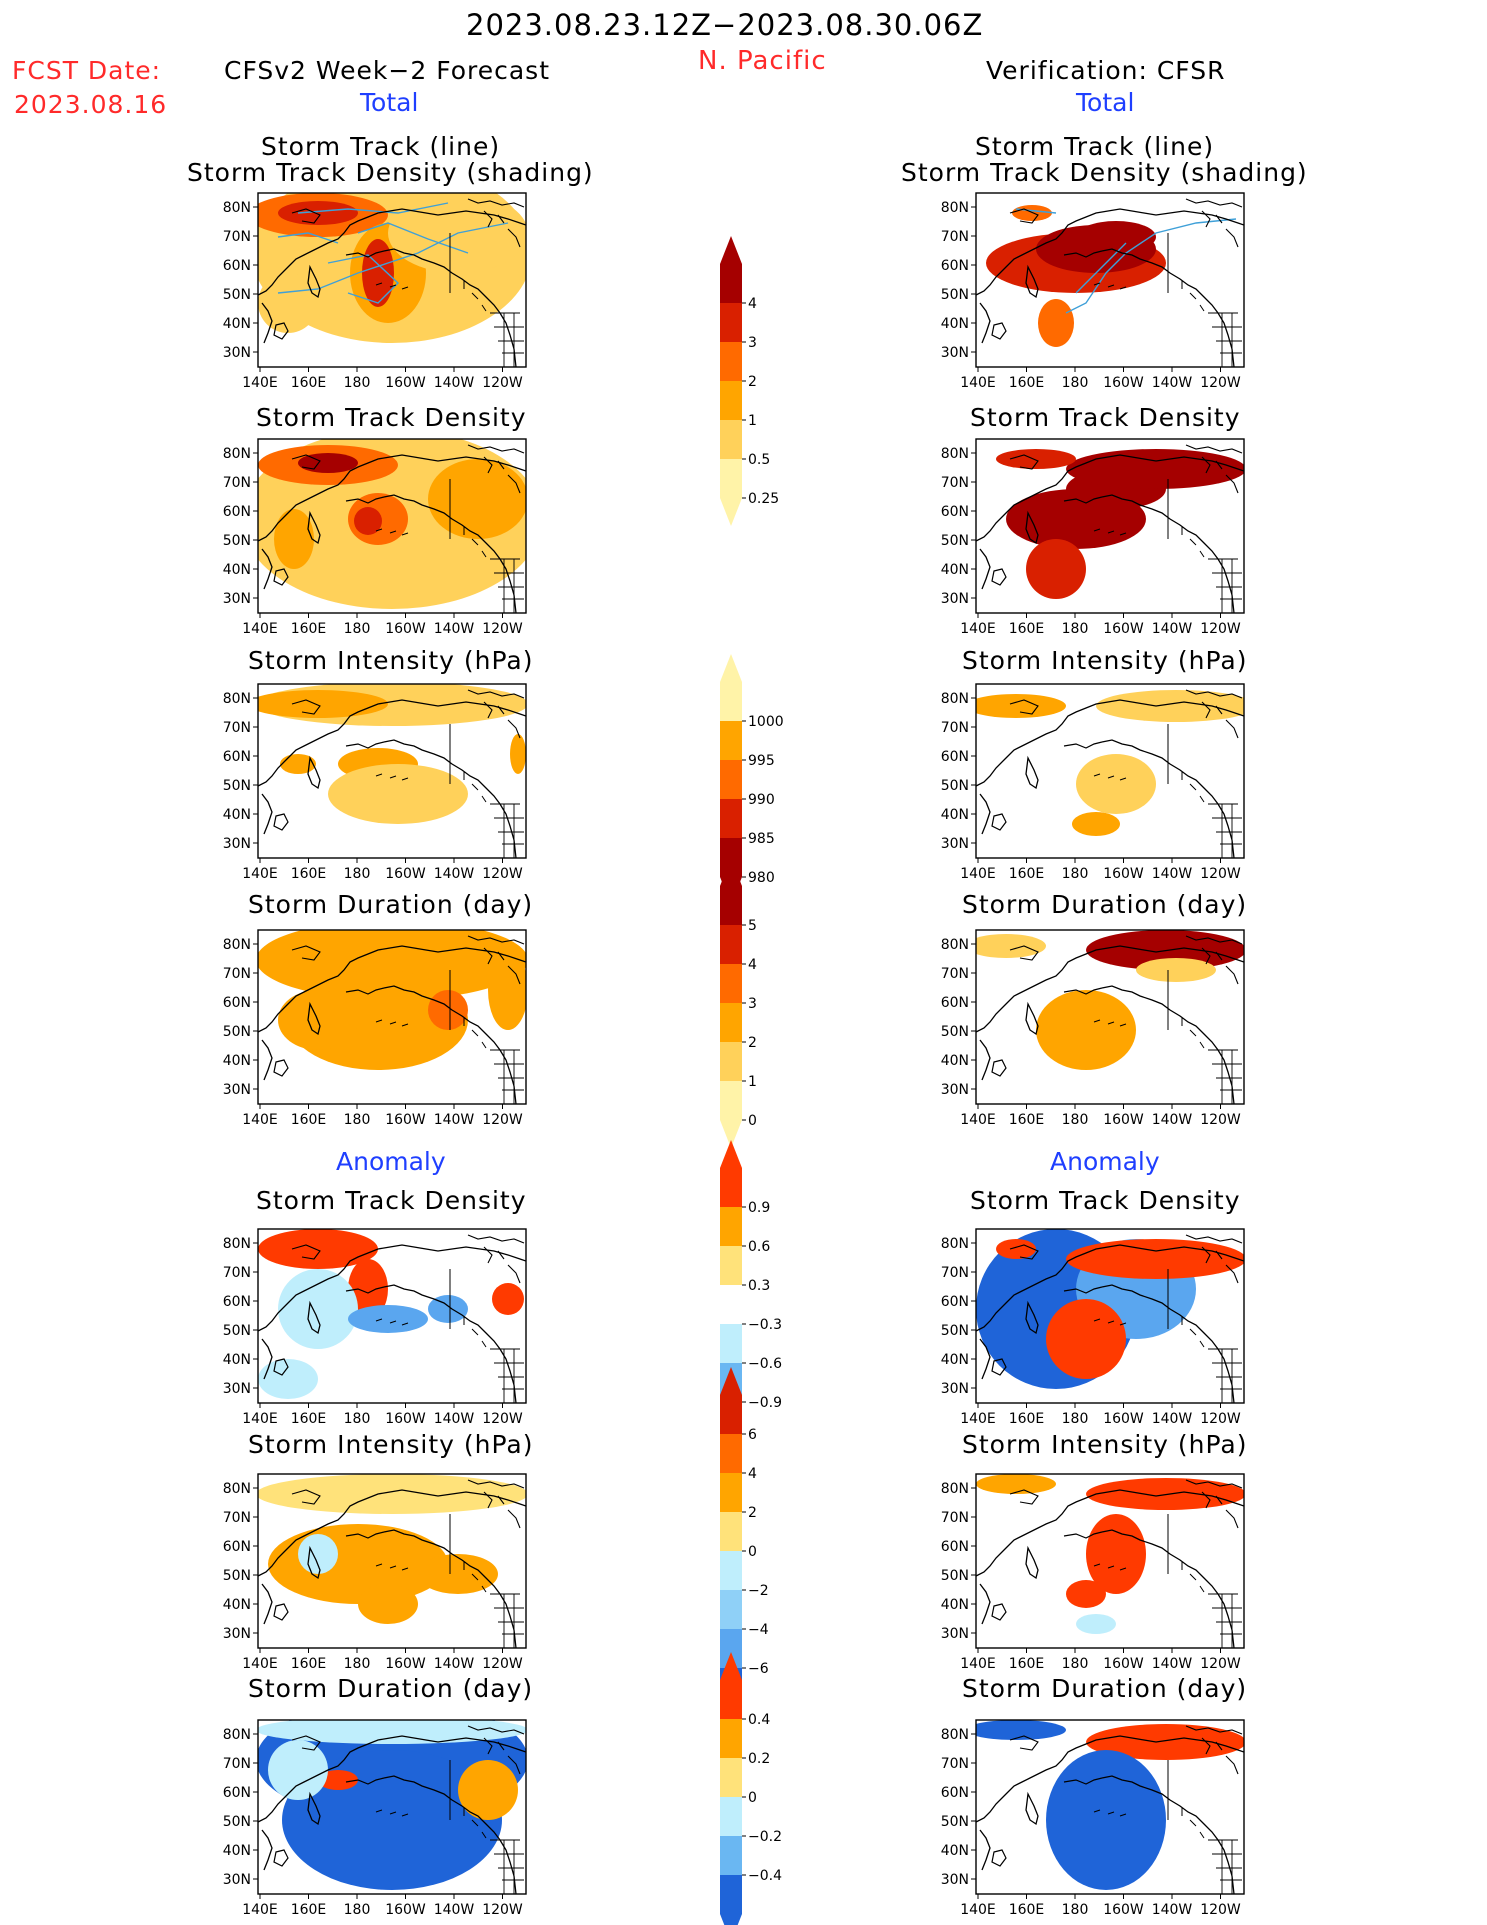  I want to click on colorbar-density-total: 4 3 2 1 0.5 0.25, so click(749, 381).